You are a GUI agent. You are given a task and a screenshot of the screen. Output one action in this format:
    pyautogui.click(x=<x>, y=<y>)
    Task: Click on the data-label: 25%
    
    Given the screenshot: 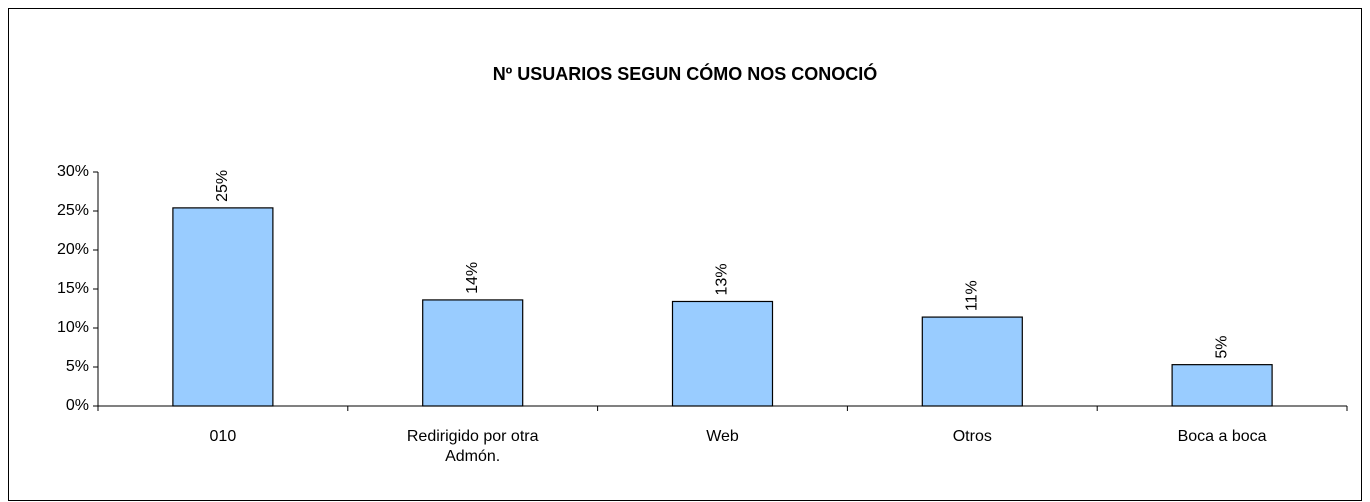 What is the action you would take?
    pyautogui.click(x=222, y=186)
    